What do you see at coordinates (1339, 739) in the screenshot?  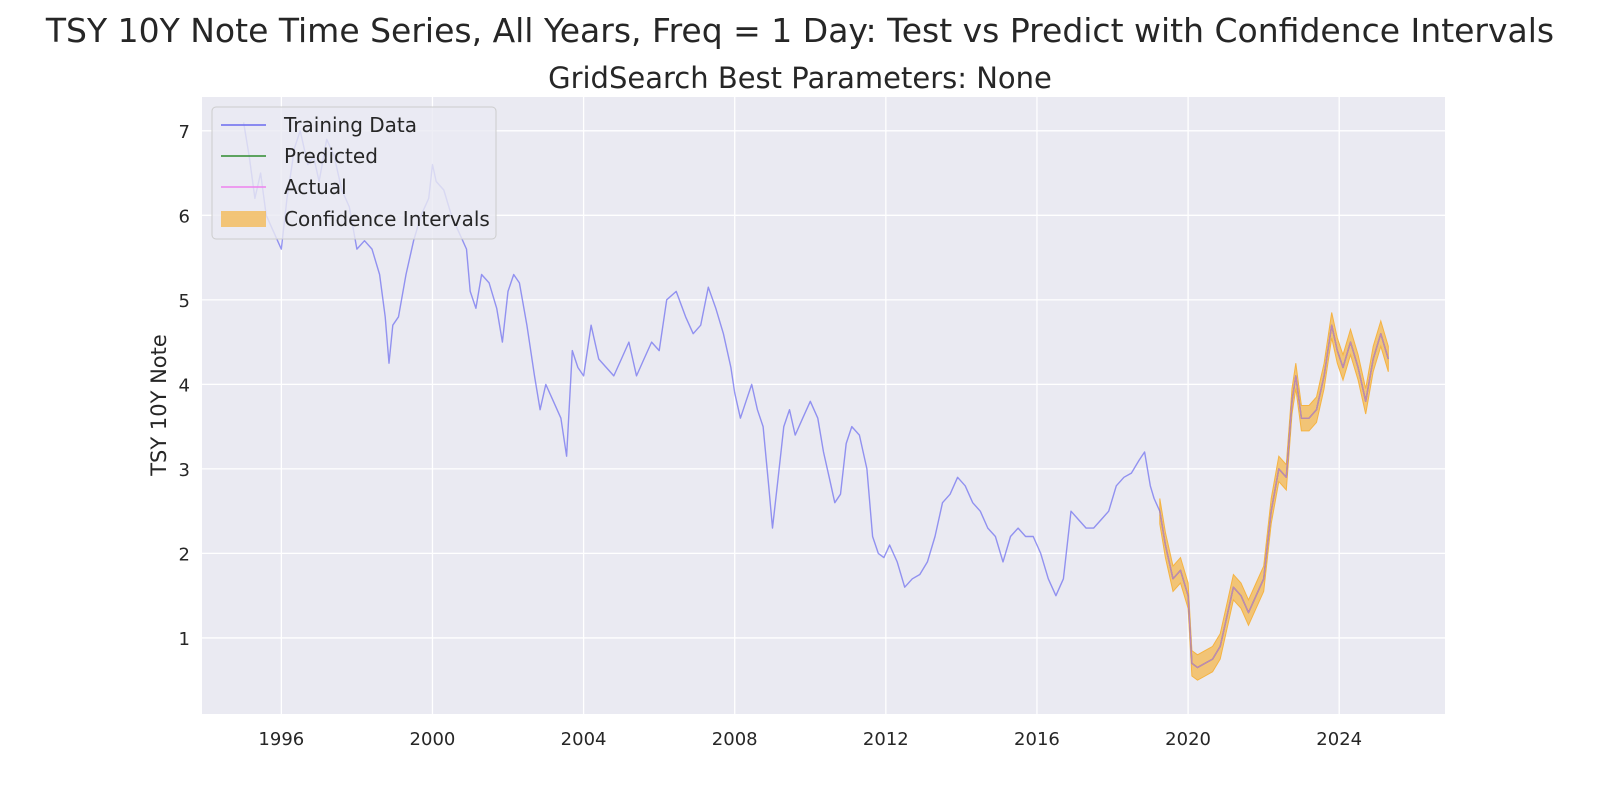 I see `x-tick-label: 2024` at bounding box center [1339, 739].